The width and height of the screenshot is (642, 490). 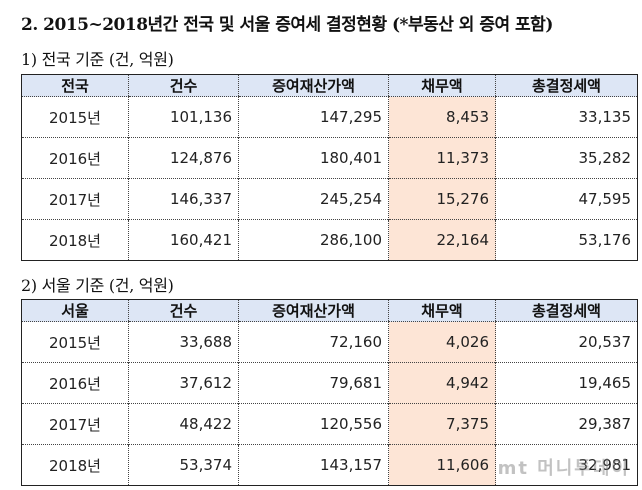 What do you see at coordinates (313, 158) in the screenshot?
I see `cell-gift-value: 180,401` at bounding box center [313, 158].